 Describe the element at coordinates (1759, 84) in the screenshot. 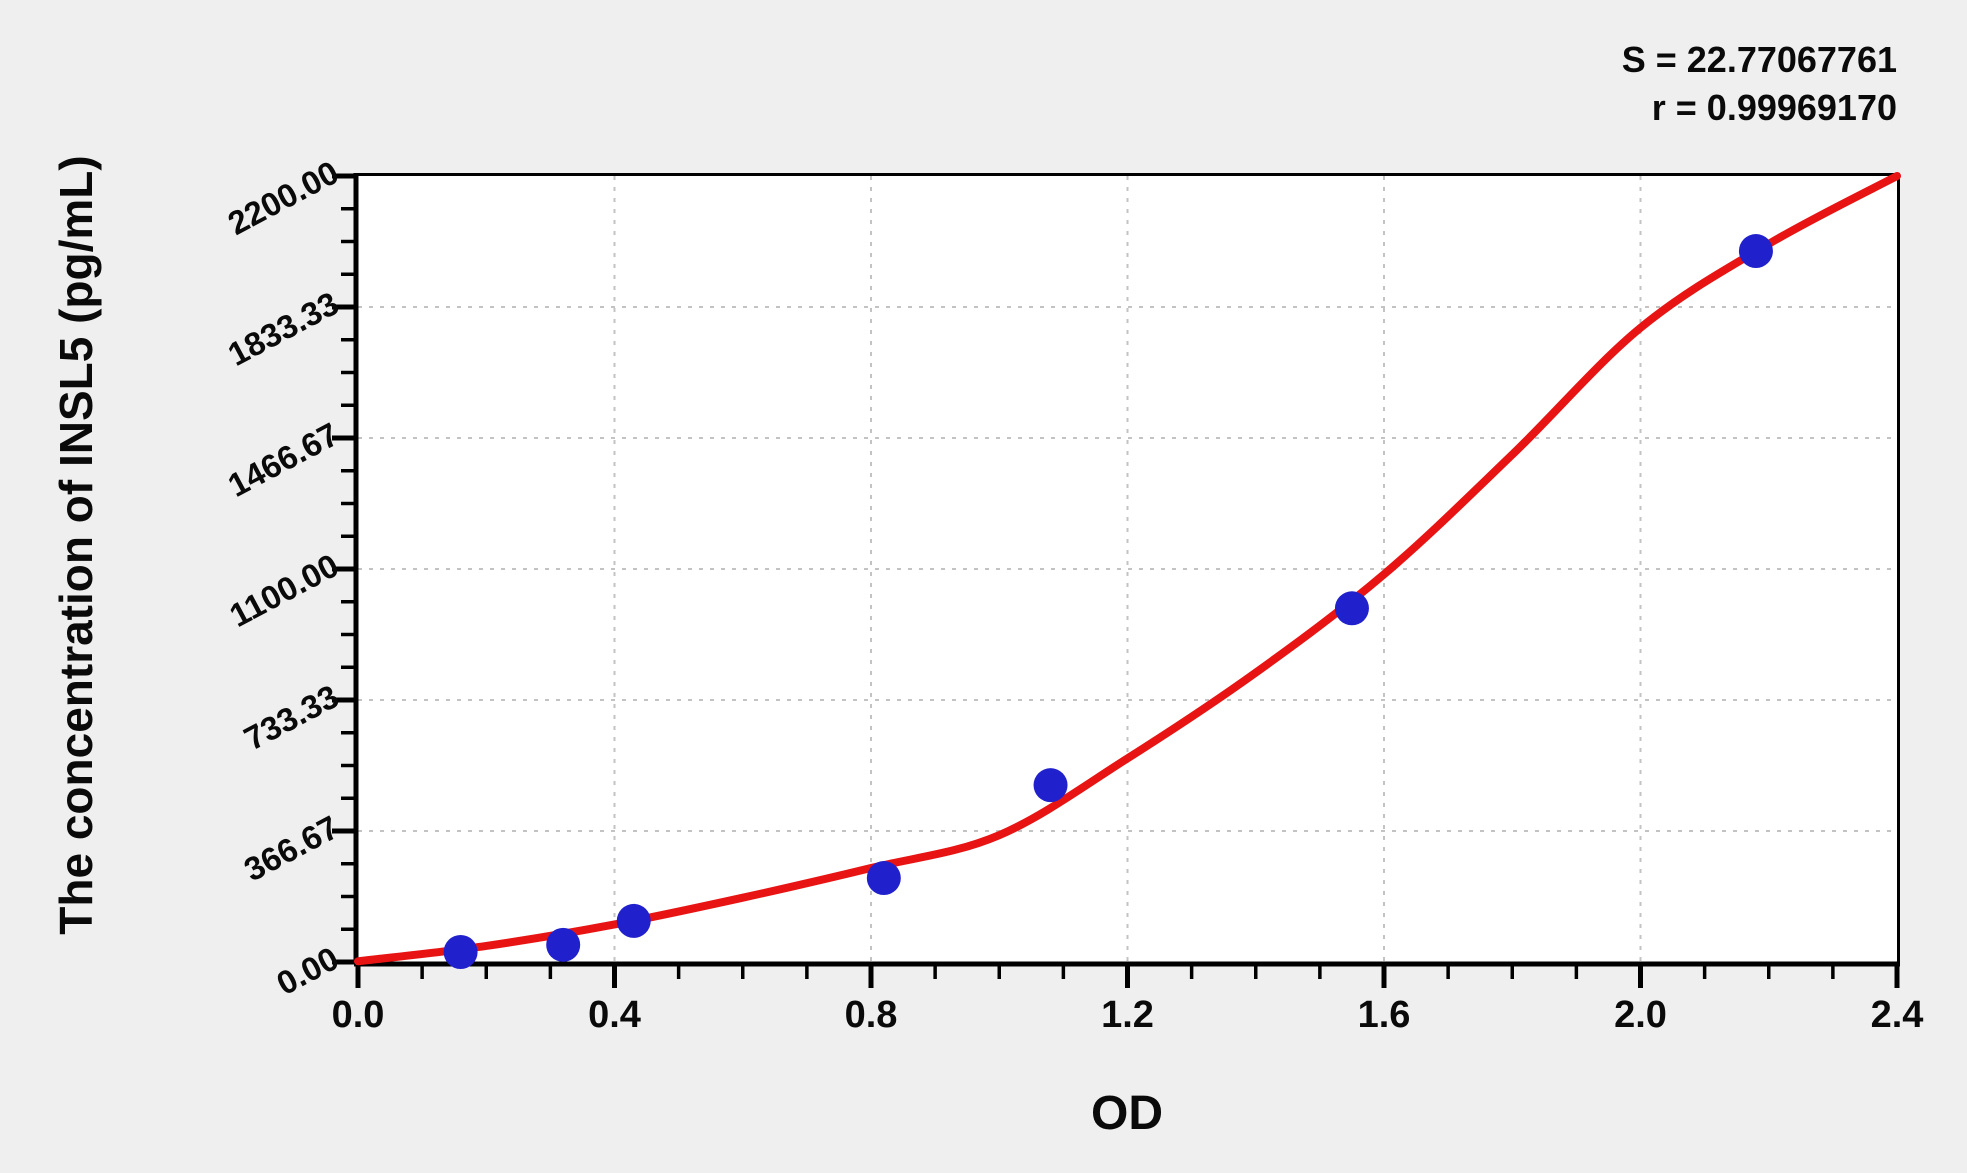

I see `fit-statistics: S = 22.77067761 r = 0.99969170` at that location.